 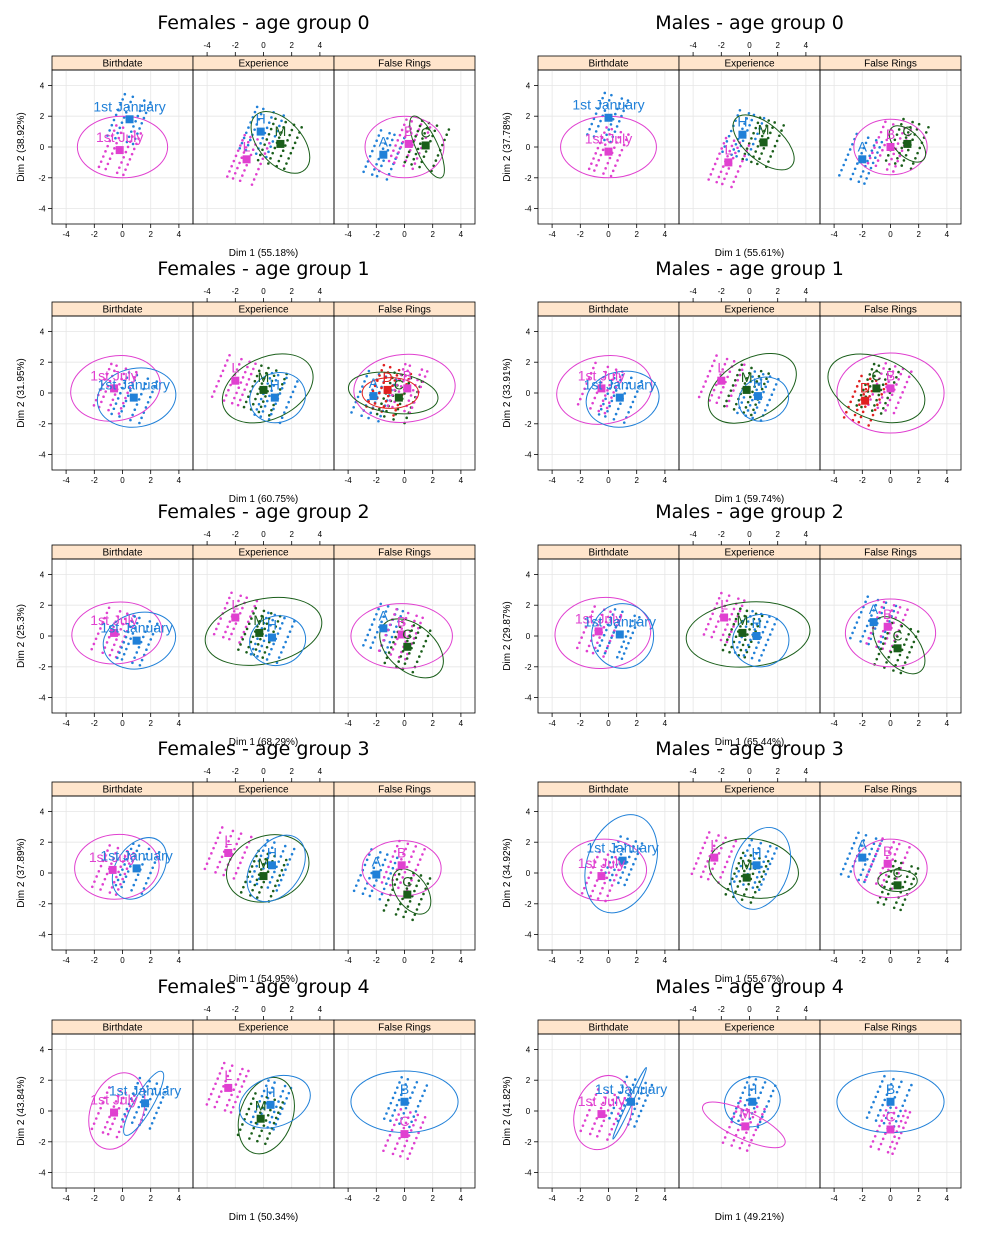 I want to click on x-axis-label: Dim 1 (65.44%), so click(x=749, y=742).